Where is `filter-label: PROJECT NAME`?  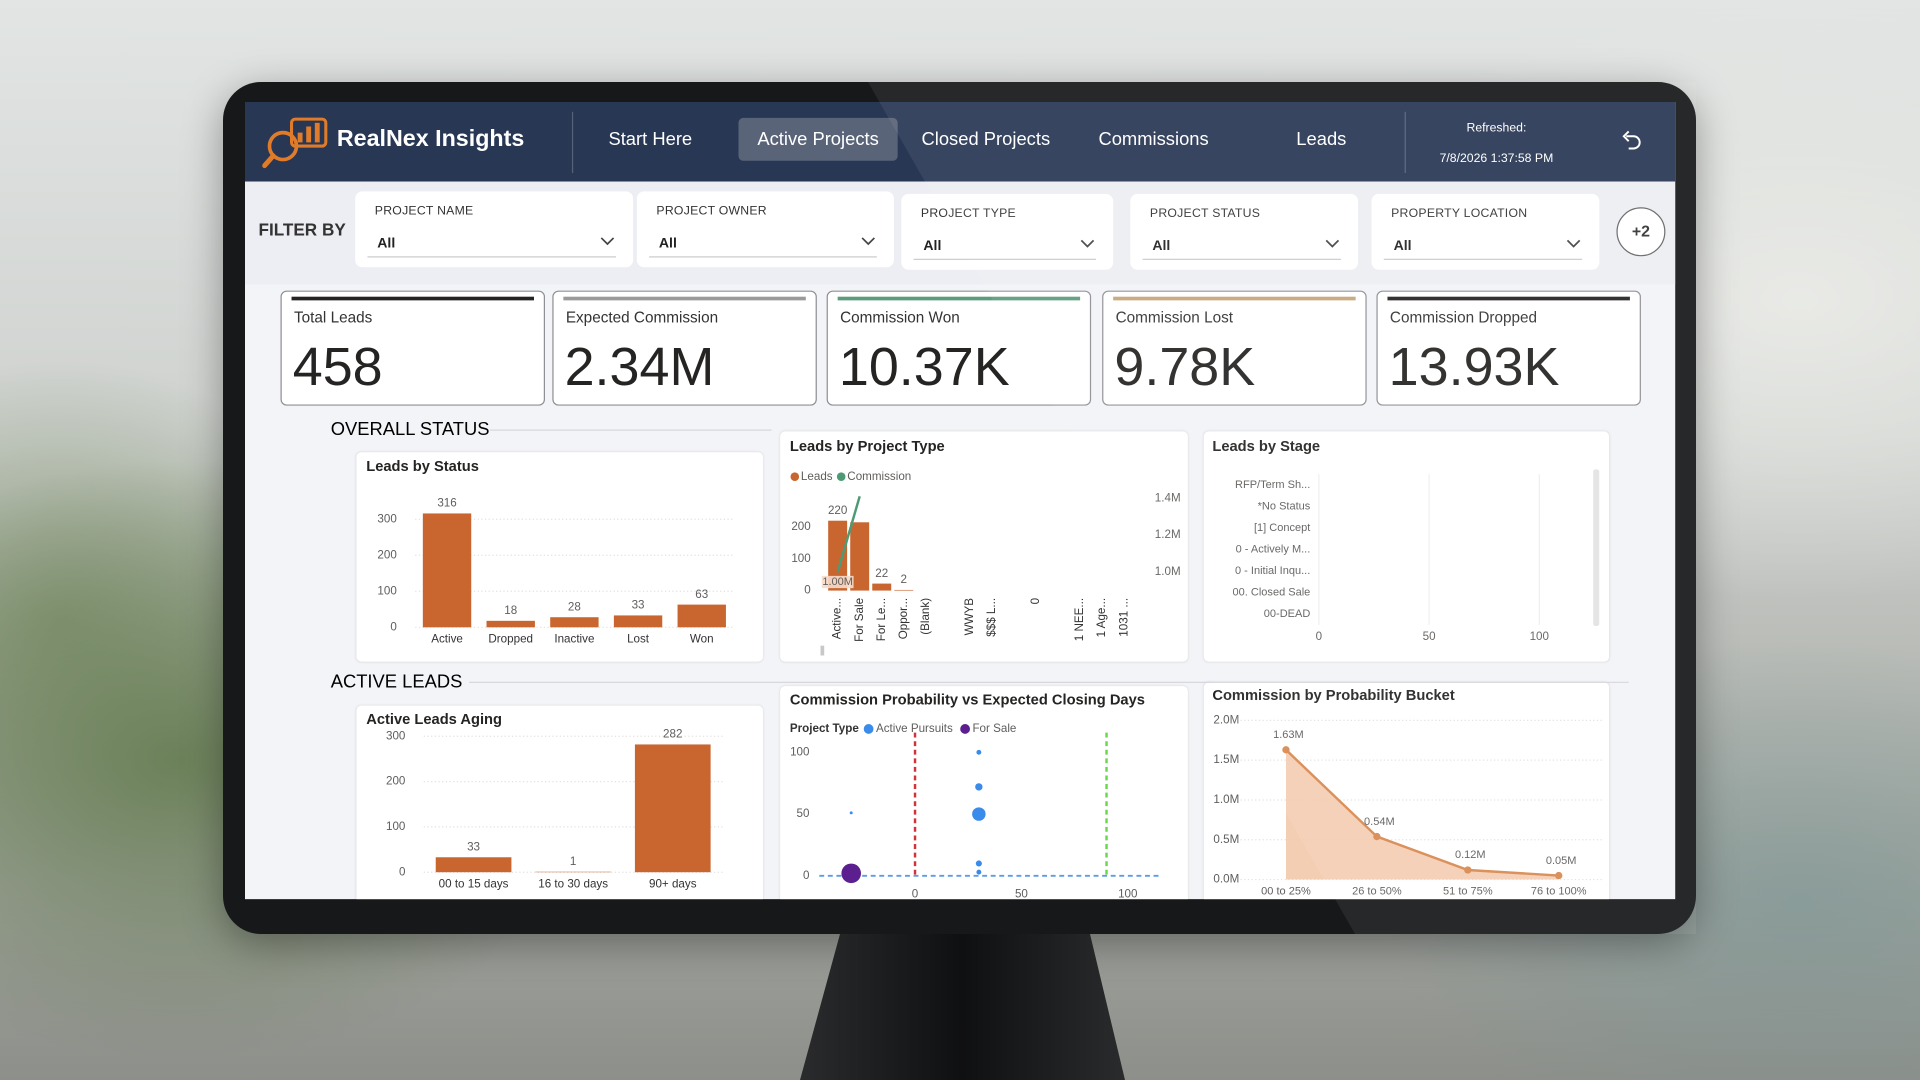
filter-label: PROJECT NAME is located at coordinates (424, 211).